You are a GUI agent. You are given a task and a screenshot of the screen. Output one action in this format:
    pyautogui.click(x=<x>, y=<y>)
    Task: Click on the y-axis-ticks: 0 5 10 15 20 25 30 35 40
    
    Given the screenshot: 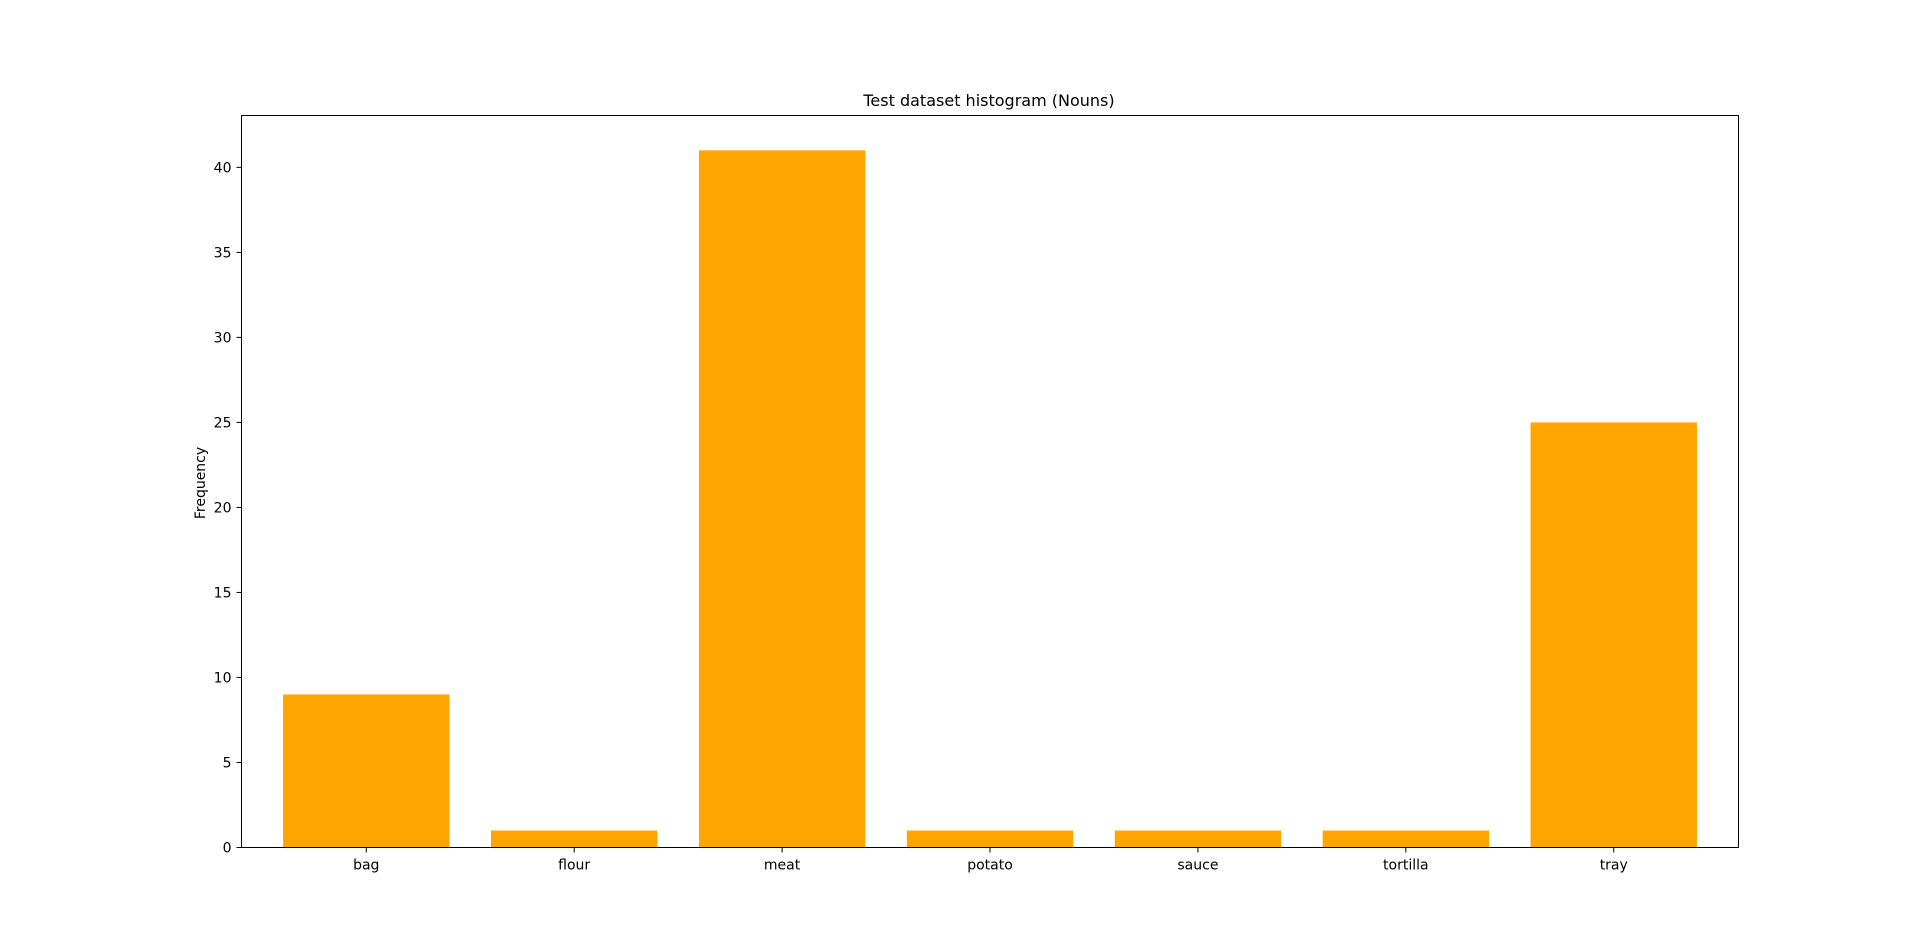 What is the action you would take?
    pyautogui.click(x=228, y=508)
    